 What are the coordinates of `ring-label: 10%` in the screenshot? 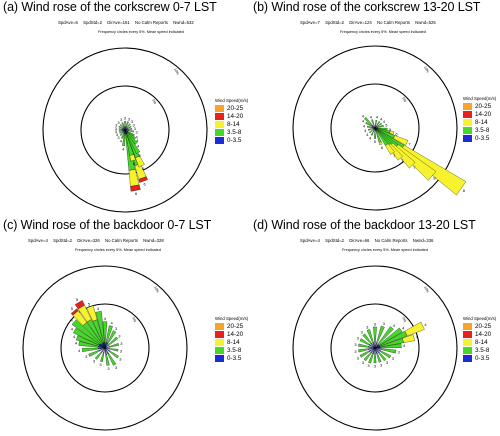 It's located at (176, 71).